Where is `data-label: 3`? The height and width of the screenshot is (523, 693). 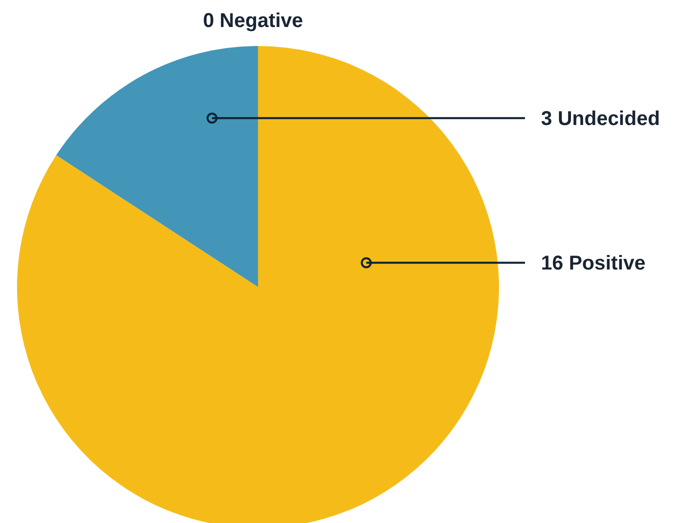
data-label: 3 is located at coordinates (546, 119).